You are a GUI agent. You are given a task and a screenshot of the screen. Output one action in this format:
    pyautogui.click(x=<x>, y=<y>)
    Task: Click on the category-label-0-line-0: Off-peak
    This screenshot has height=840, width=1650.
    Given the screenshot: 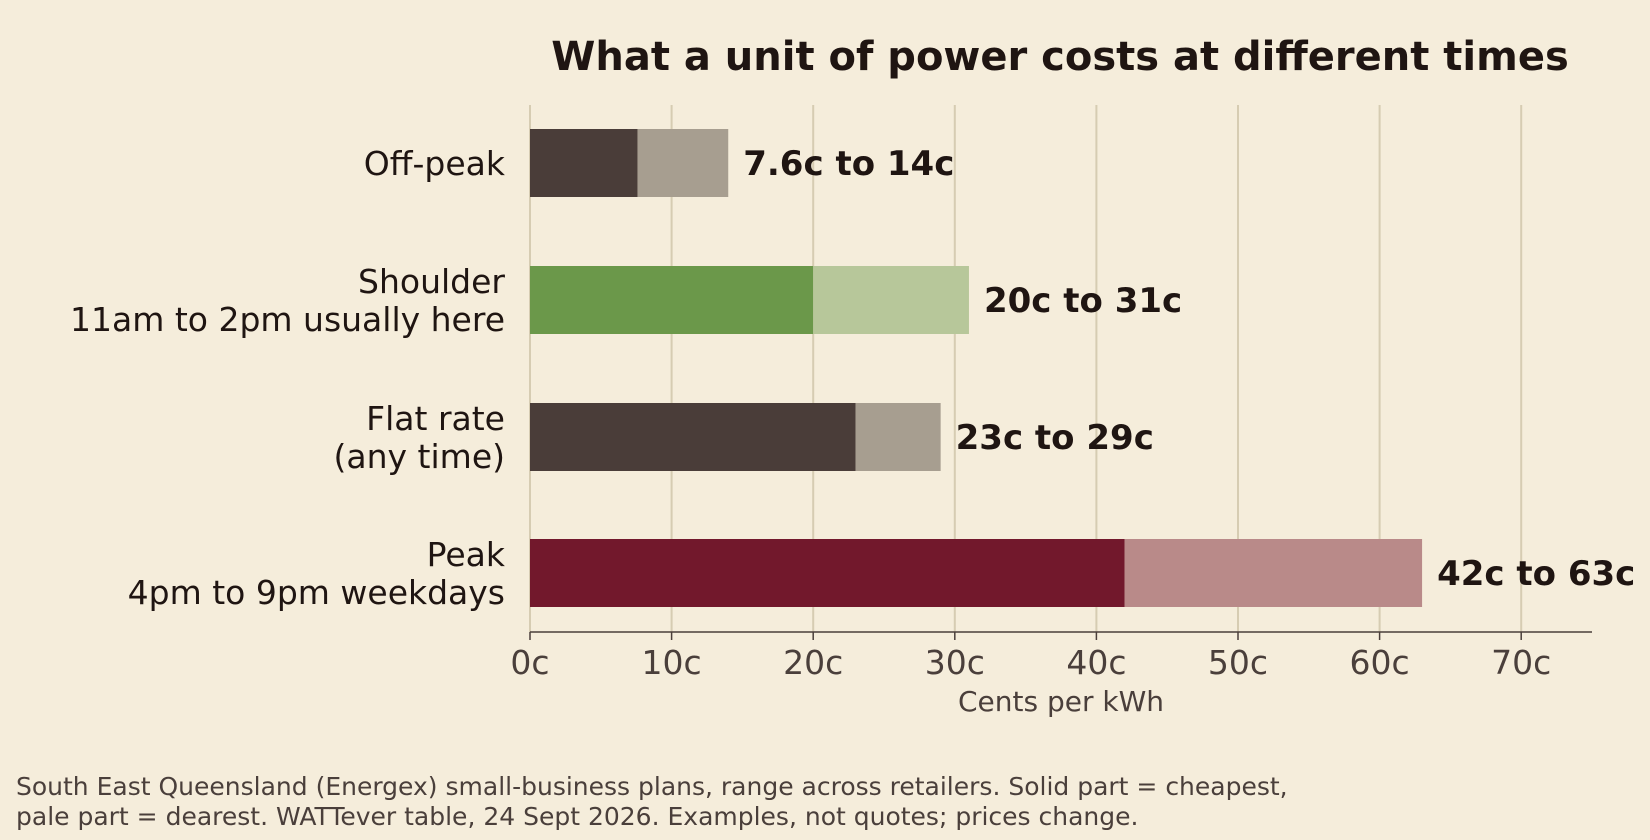 What is the action you would take?
    pyautogui.click(x=435, y=163)
    